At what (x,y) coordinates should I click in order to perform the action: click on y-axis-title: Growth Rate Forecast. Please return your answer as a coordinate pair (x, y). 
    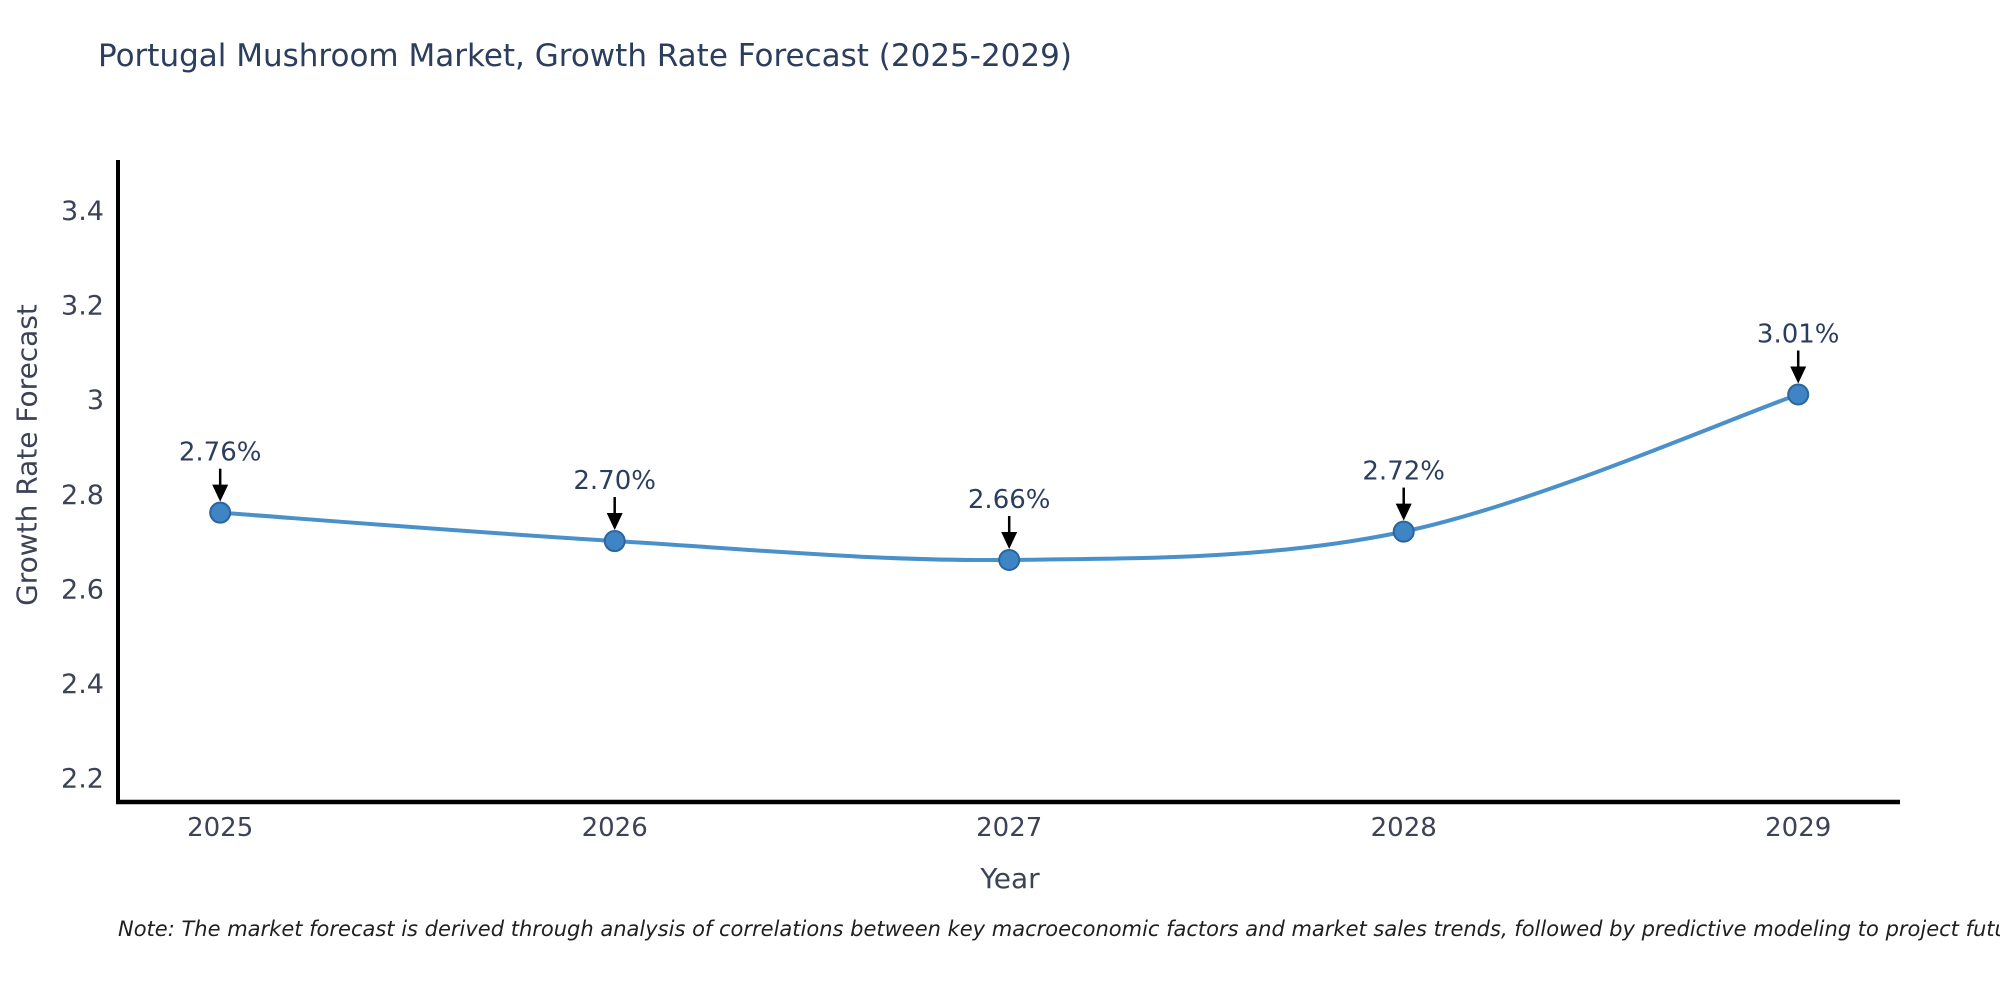
    Looking at the image, I should click on (27, 455).